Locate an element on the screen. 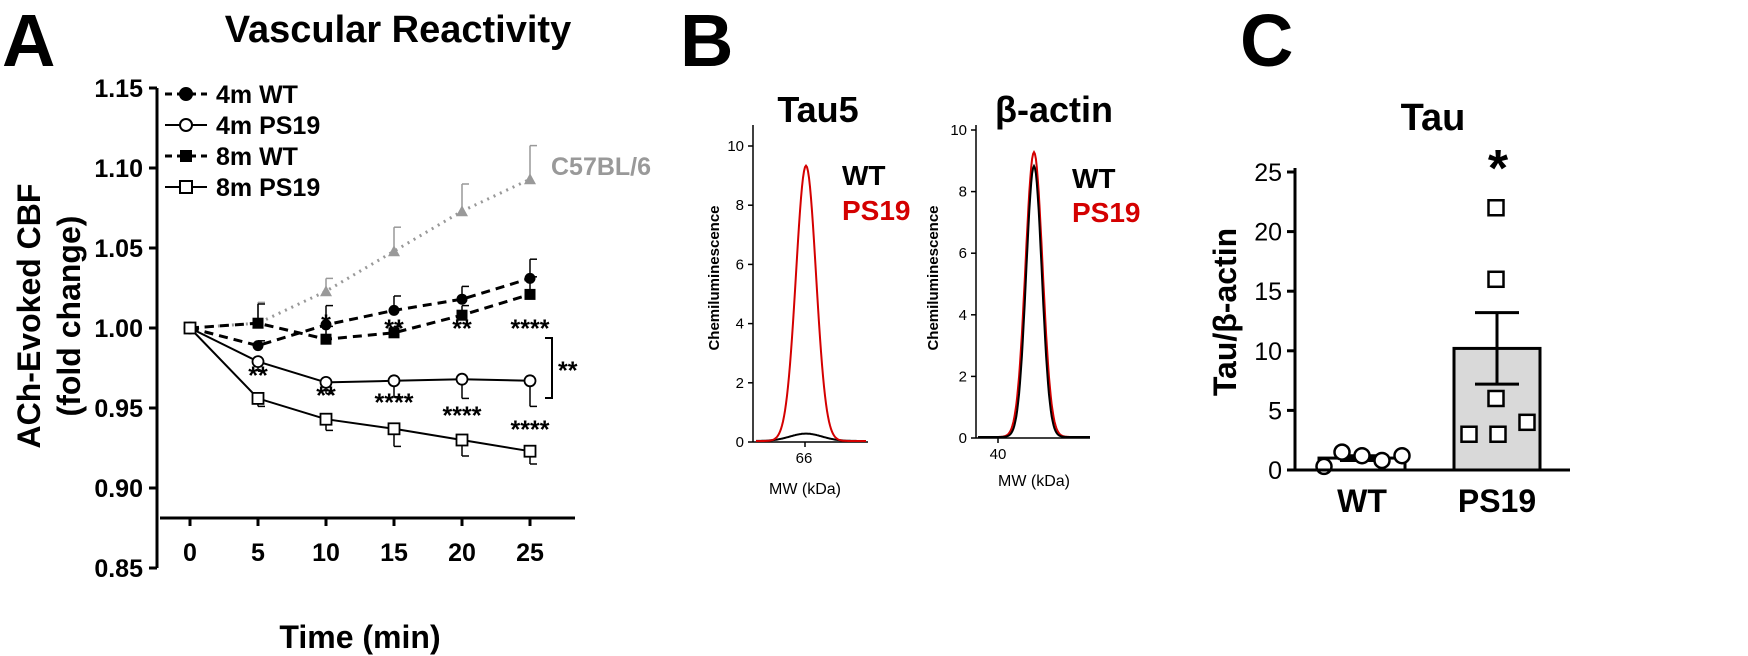 Image resolution: width=1748 pixels, height=656 pixels. wb-tau5-title: Tau5 is located at coordinates (817, 109).